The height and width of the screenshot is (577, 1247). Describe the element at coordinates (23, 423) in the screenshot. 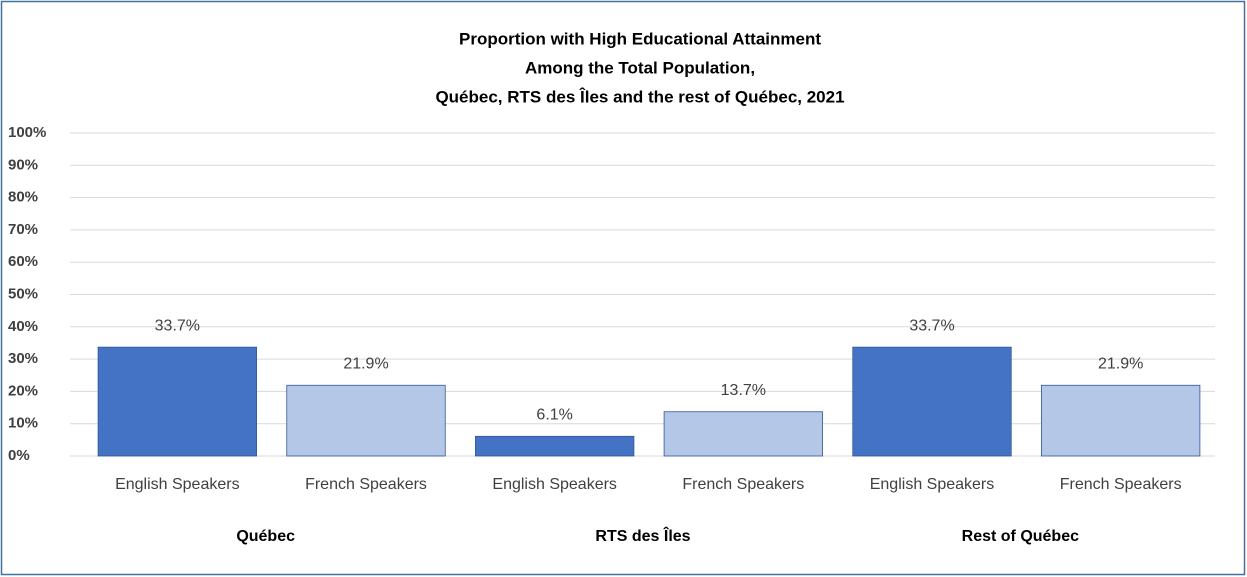

I see `y-tick-label: 10%` at that location.